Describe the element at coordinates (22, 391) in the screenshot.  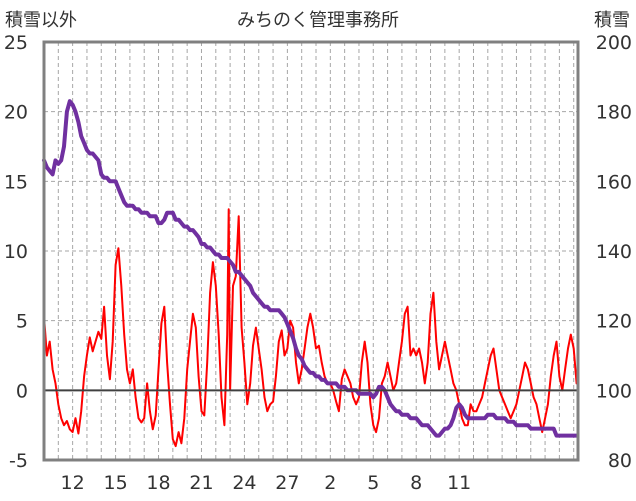
I see `left-tick-label: 0` at that location.